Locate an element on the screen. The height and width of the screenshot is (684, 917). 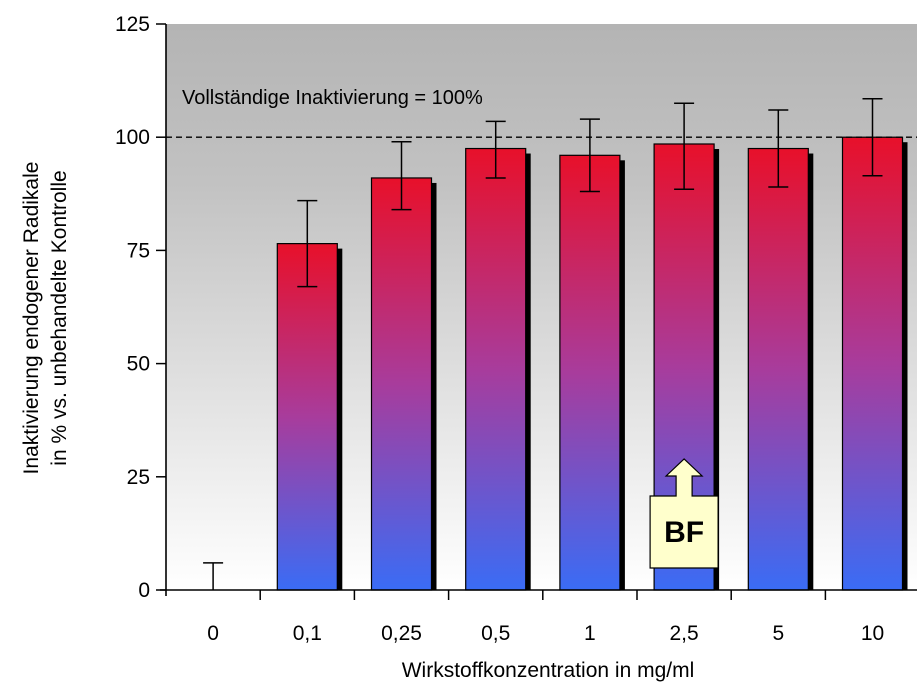
x-axis-title: Wirkstoffkonzentration in mg/ml is located at coordinates (548, 670).